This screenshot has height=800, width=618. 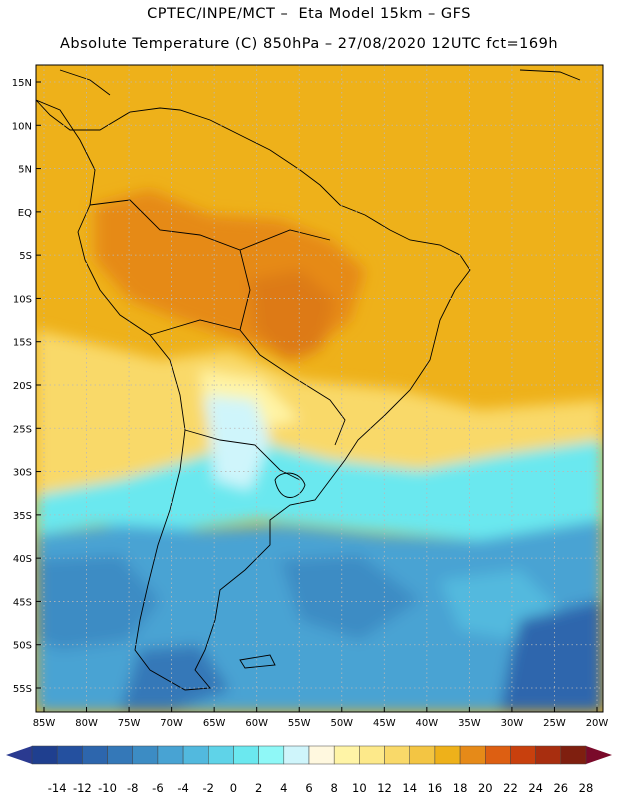 I want to click on legend-under-arrow, so click(x=19, y=755).